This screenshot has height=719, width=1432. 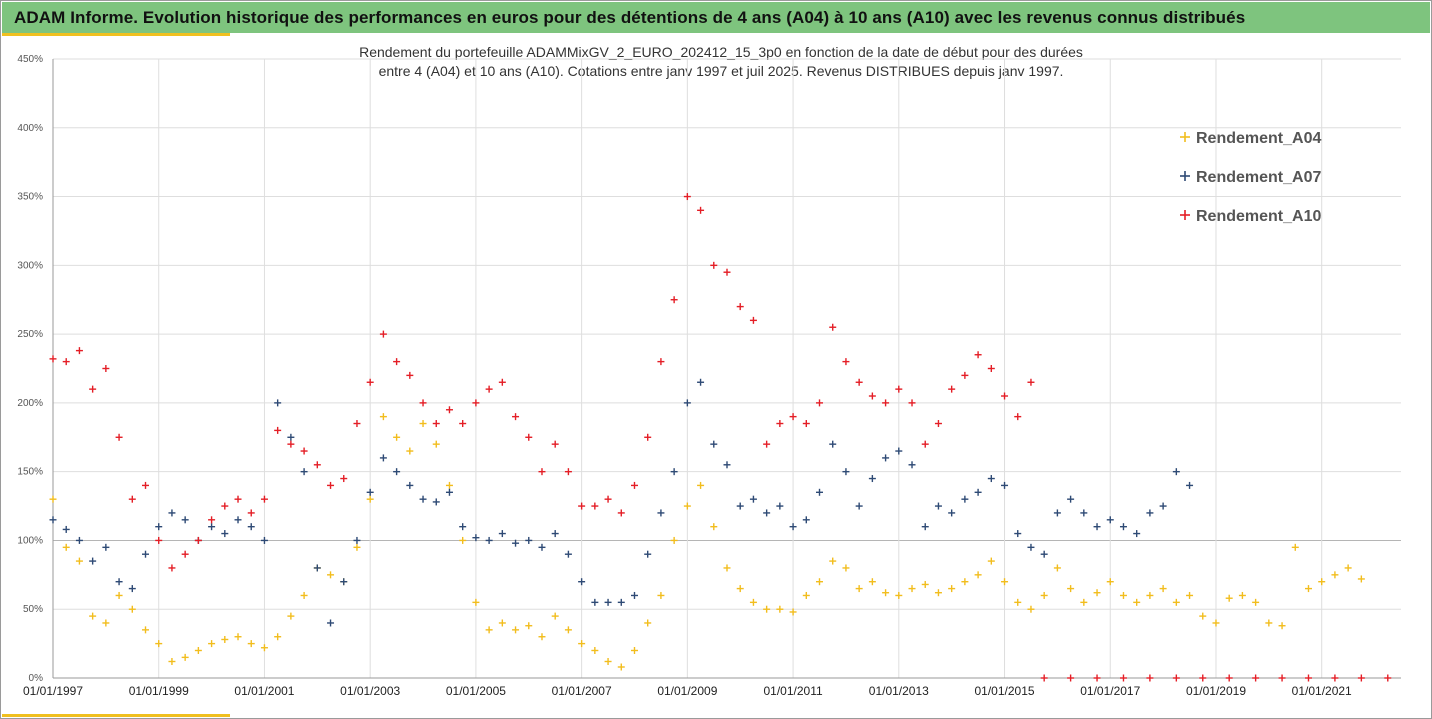 I want to click on x-tick-label: 01/01/2019, so click(x=1216, y=691).